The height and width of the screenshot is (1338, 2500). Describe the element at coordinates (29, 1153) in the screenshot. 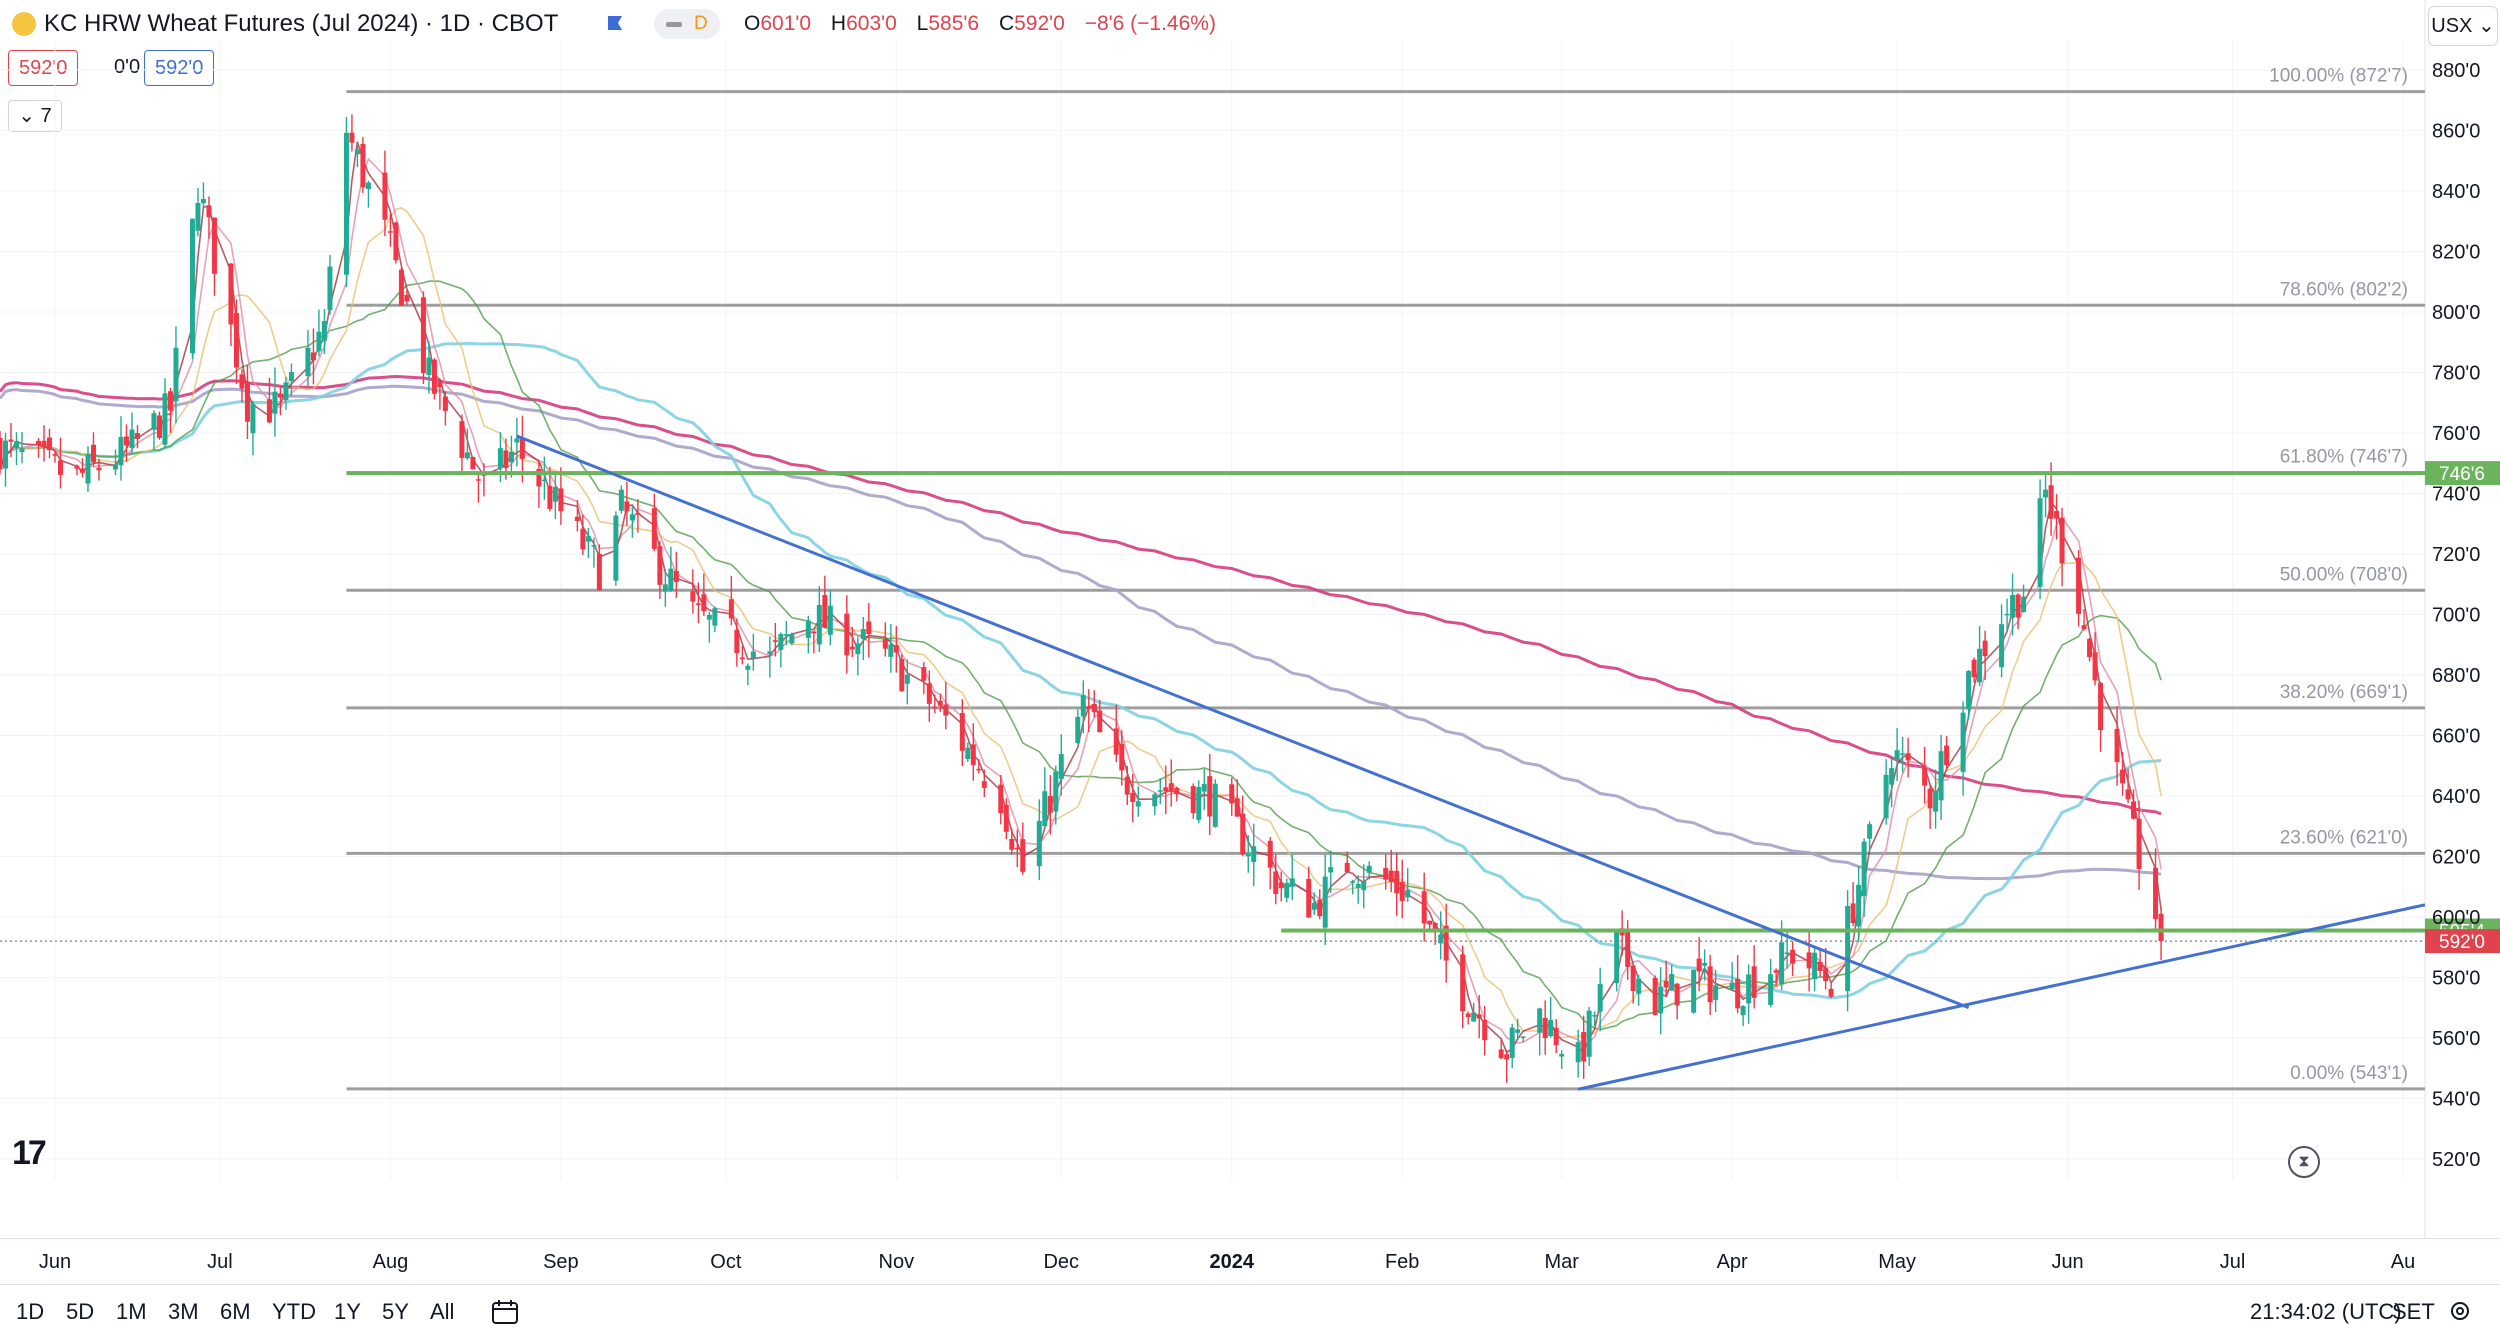

I see `tradingview-logo-icon: 17` at that location.